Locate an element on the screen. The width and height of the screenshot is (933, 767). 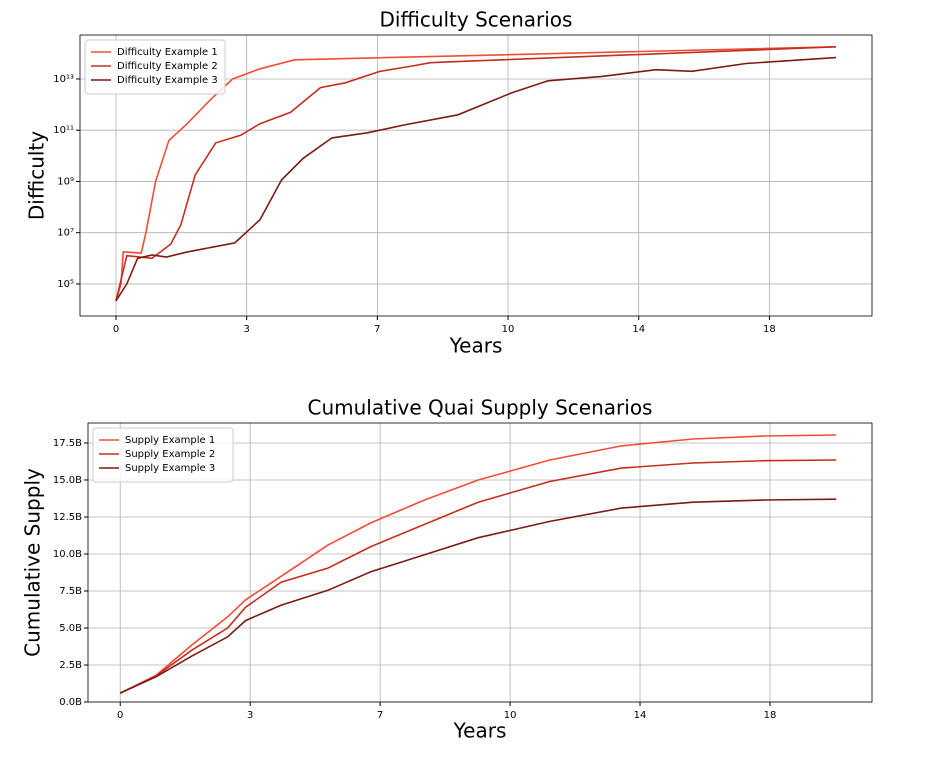
legend-label: Supply Example 3 is located at coordinates (170, 468).